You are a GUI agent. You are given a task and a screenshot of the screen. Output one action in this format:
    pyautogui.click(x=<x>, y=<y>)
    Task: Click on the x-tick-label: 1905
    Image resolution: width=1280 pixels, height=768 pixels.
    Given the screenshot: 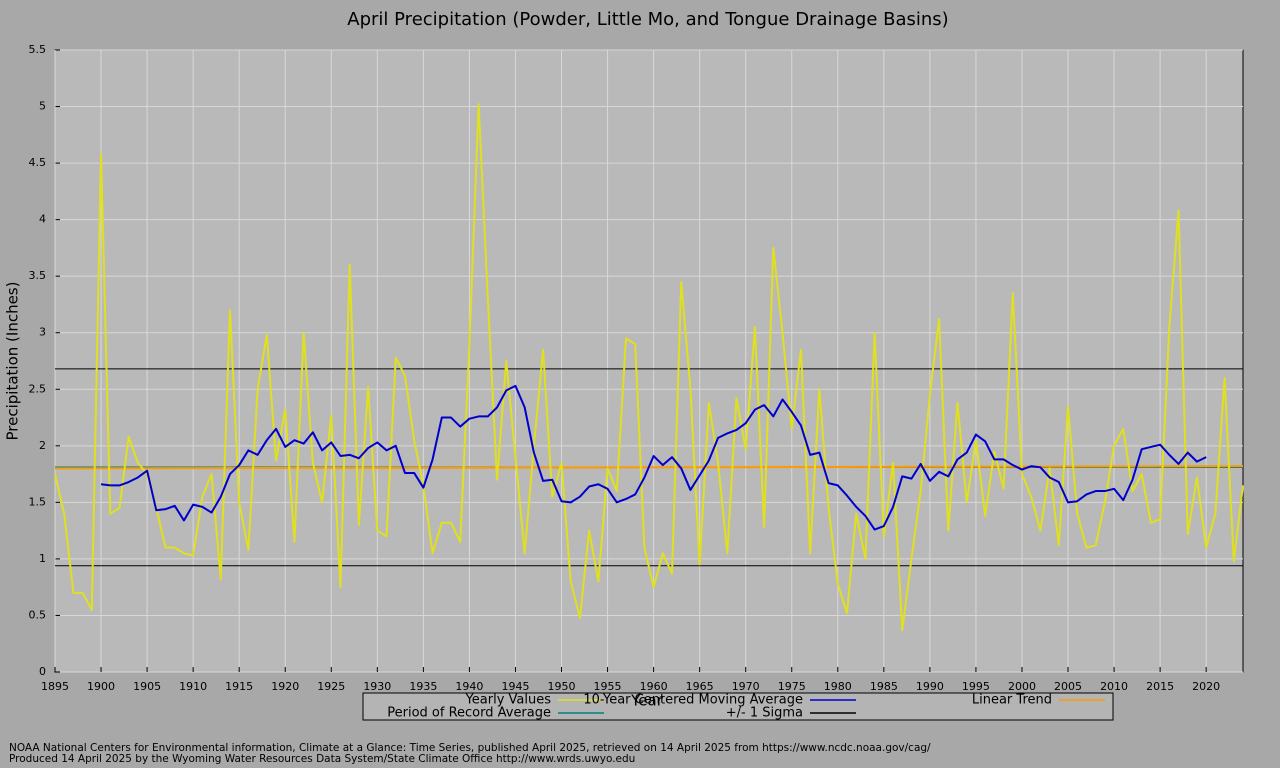 What is the action you would take?
    pyautogui.click(x=147, y=686)
    